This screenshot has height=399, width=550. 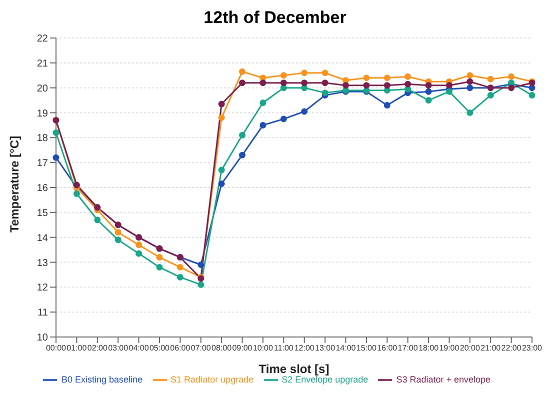 I want to click on x-tick-label: 06:00, so click(x=180, y=348).